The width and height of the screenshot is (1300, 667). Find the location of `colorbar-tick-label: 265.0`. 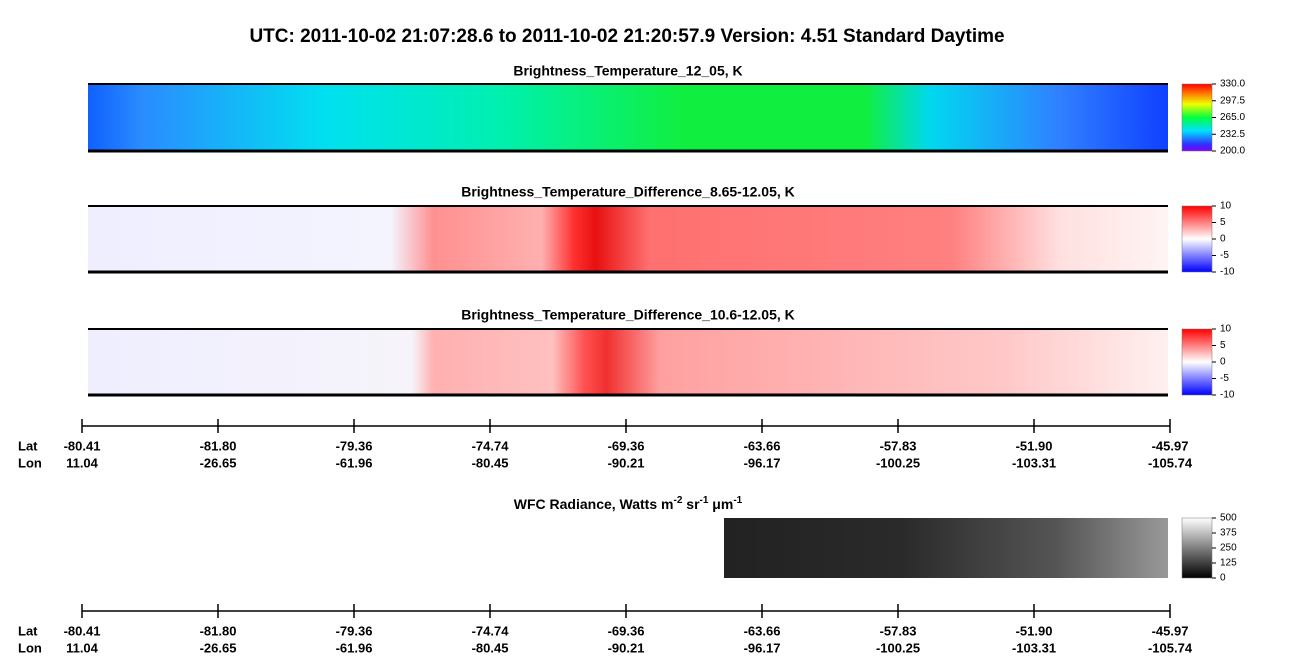

colorbar-tick-label: 265.0 is located at coordinates (1232, 117).